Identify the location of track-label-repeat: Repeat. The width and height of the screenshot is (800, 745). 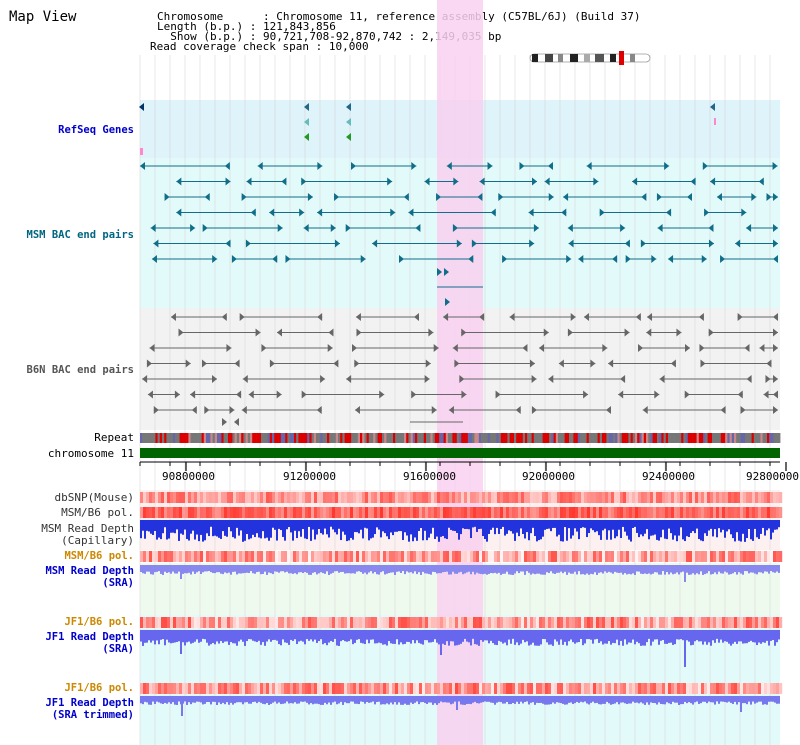
(114, 437).